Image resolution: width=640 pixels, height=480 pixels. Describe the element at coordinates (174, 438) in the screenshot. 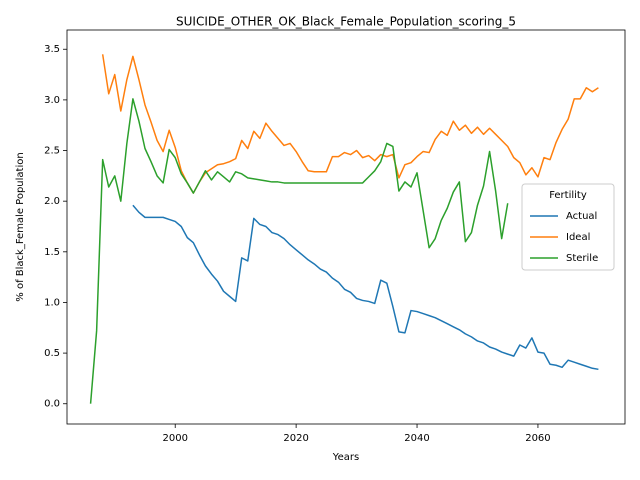

I see `x-tick-label: 2000` at that location.